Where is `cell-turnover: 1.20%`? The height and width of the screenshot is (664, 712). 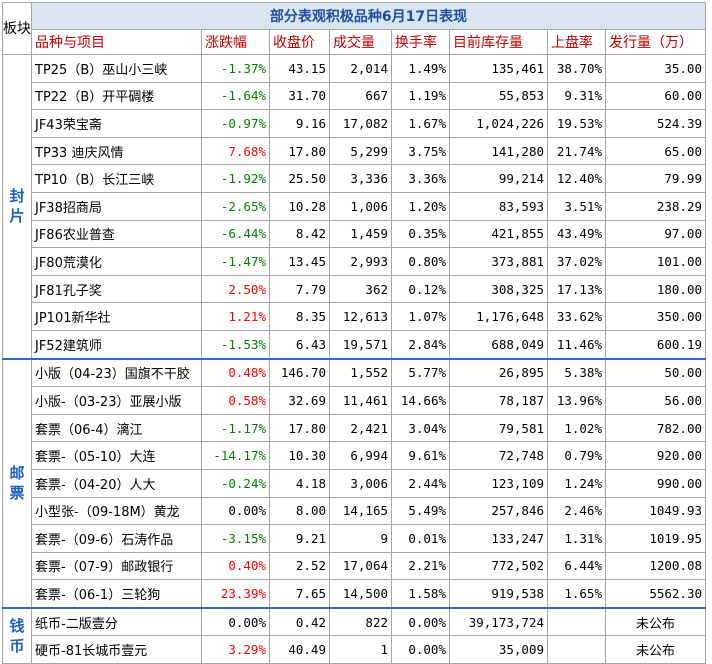
cell-turnover: 1.20% is located at coordinates (420, 206).